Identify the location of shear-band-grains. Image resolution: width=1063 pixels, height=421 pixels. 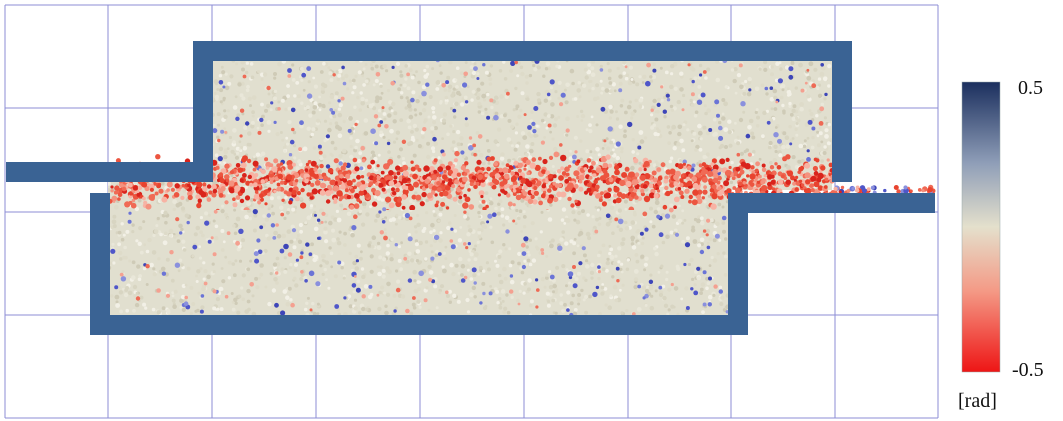
(522, 180).